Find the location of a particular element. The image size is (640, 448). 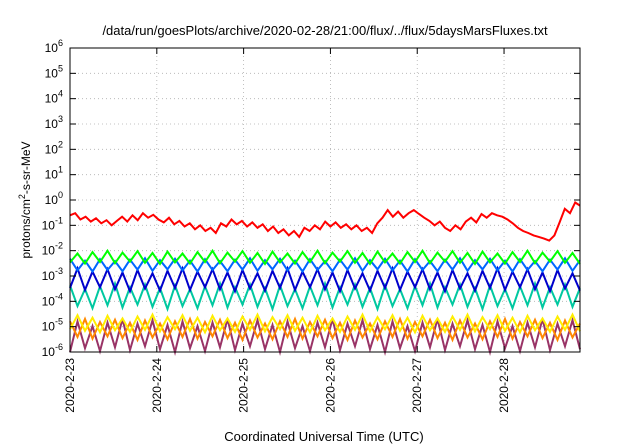

y-tick-label: 10¹ is located at coordinates (54, 173).